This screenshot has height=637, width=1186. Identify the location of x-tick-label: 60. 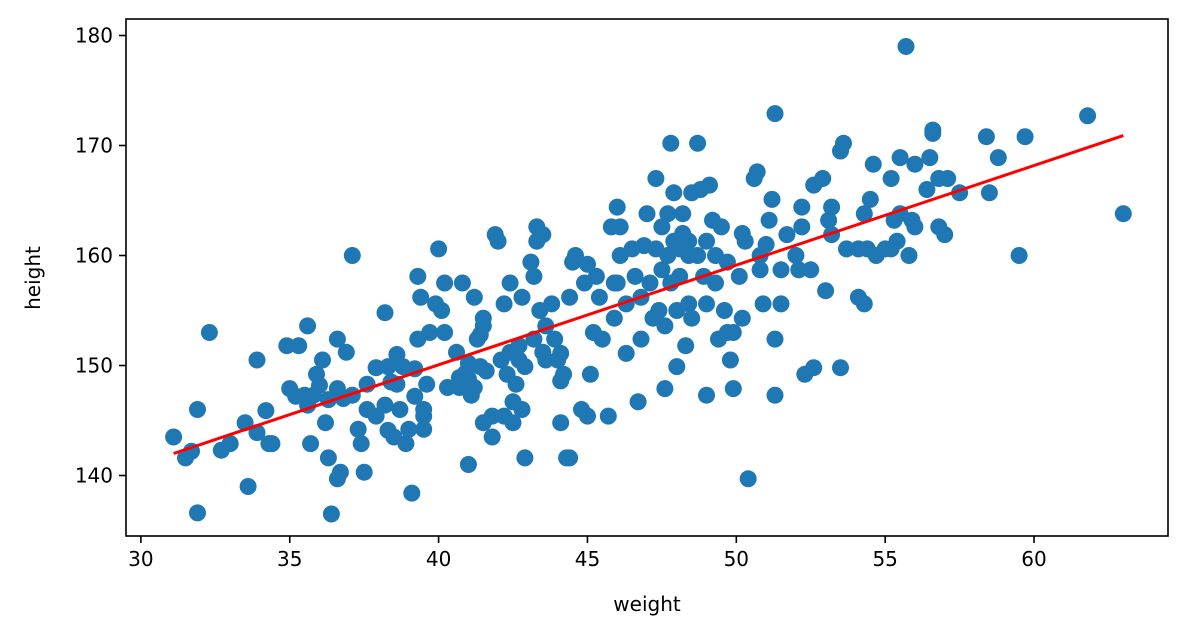
(1033, 559).